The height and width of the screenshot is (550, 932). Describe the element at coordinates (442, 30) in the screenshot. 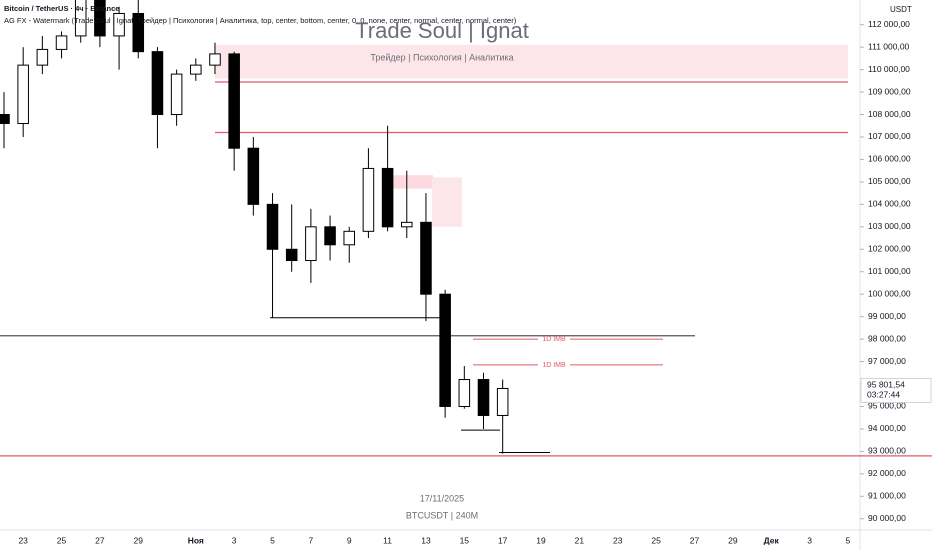

I see `watermark-title: Trade Soul | Ignat` at that location.